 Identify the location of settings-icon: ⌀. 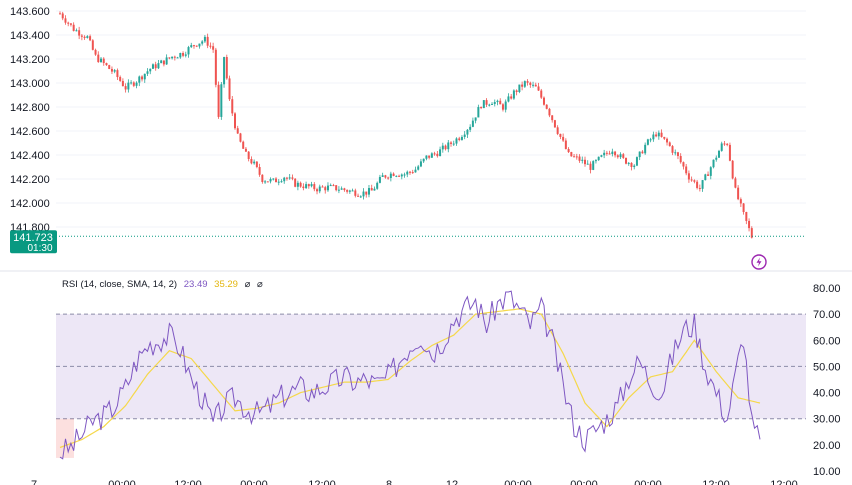
(260, 284).